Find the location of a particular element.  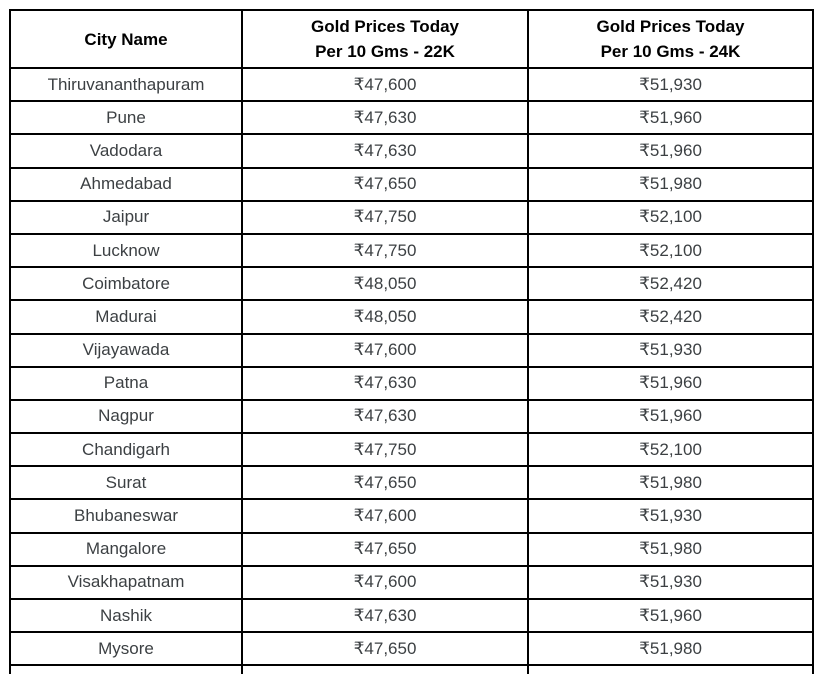

table-row: Nagpur ₹47,630 ₹51,960 is located at coordinates (411, 416).